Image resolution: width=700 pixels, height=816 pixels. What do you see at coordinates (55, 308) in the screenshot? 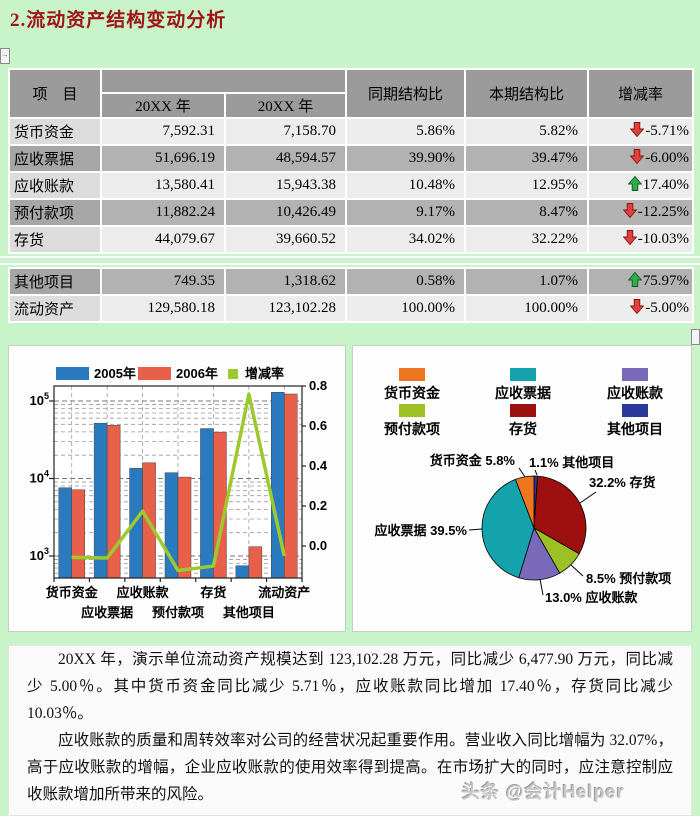
I see `row-item-name: 流动资产` at bounding box center [55, 308].